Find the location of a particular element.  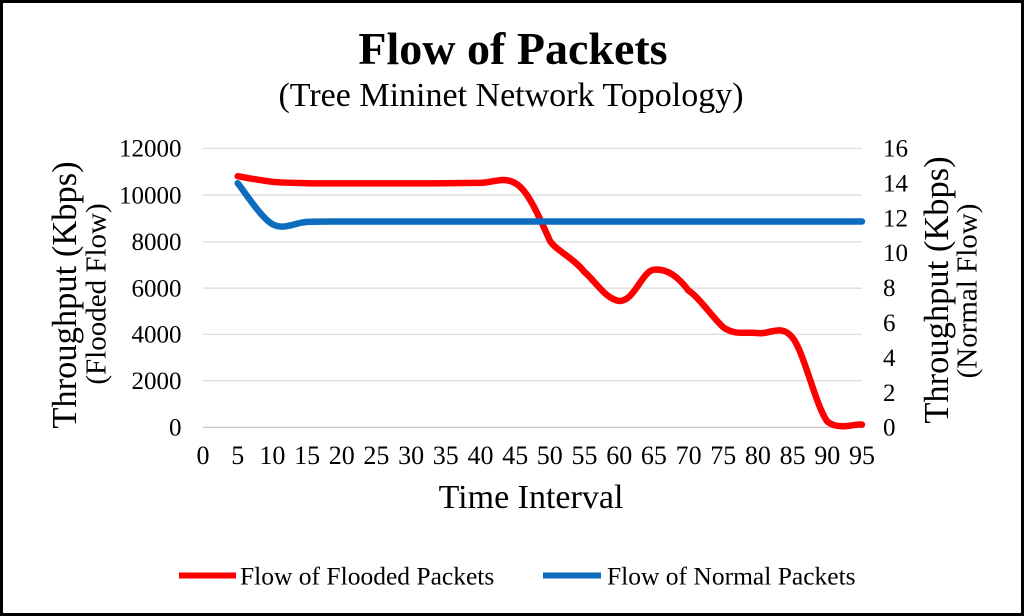

svg-text: 4 is located at coordinates (889, 358).